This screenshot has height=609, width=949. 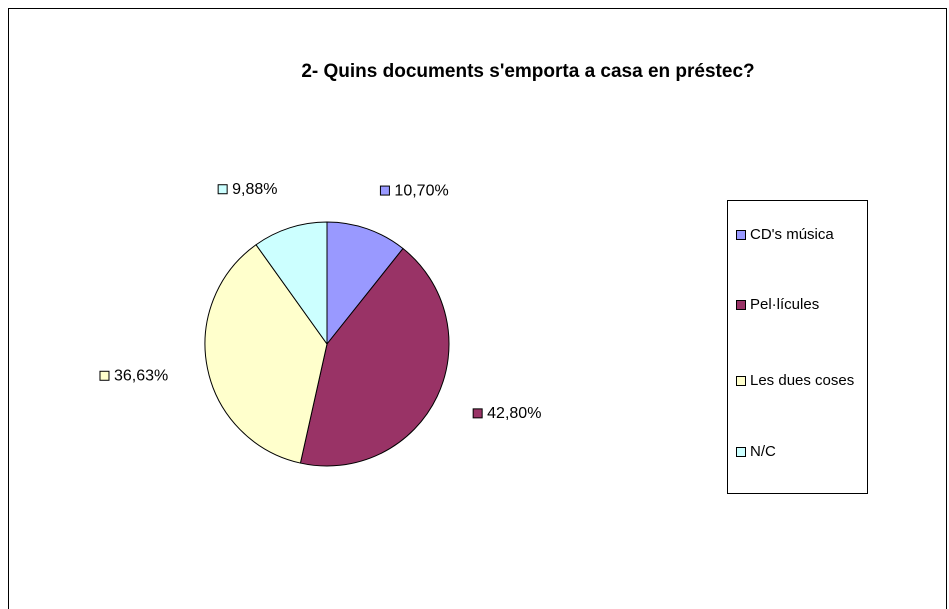 What do you see at coordinates (254, 189) in the screenshot?
I see `data-label: 9,88%` at bounding box center [254, 189].